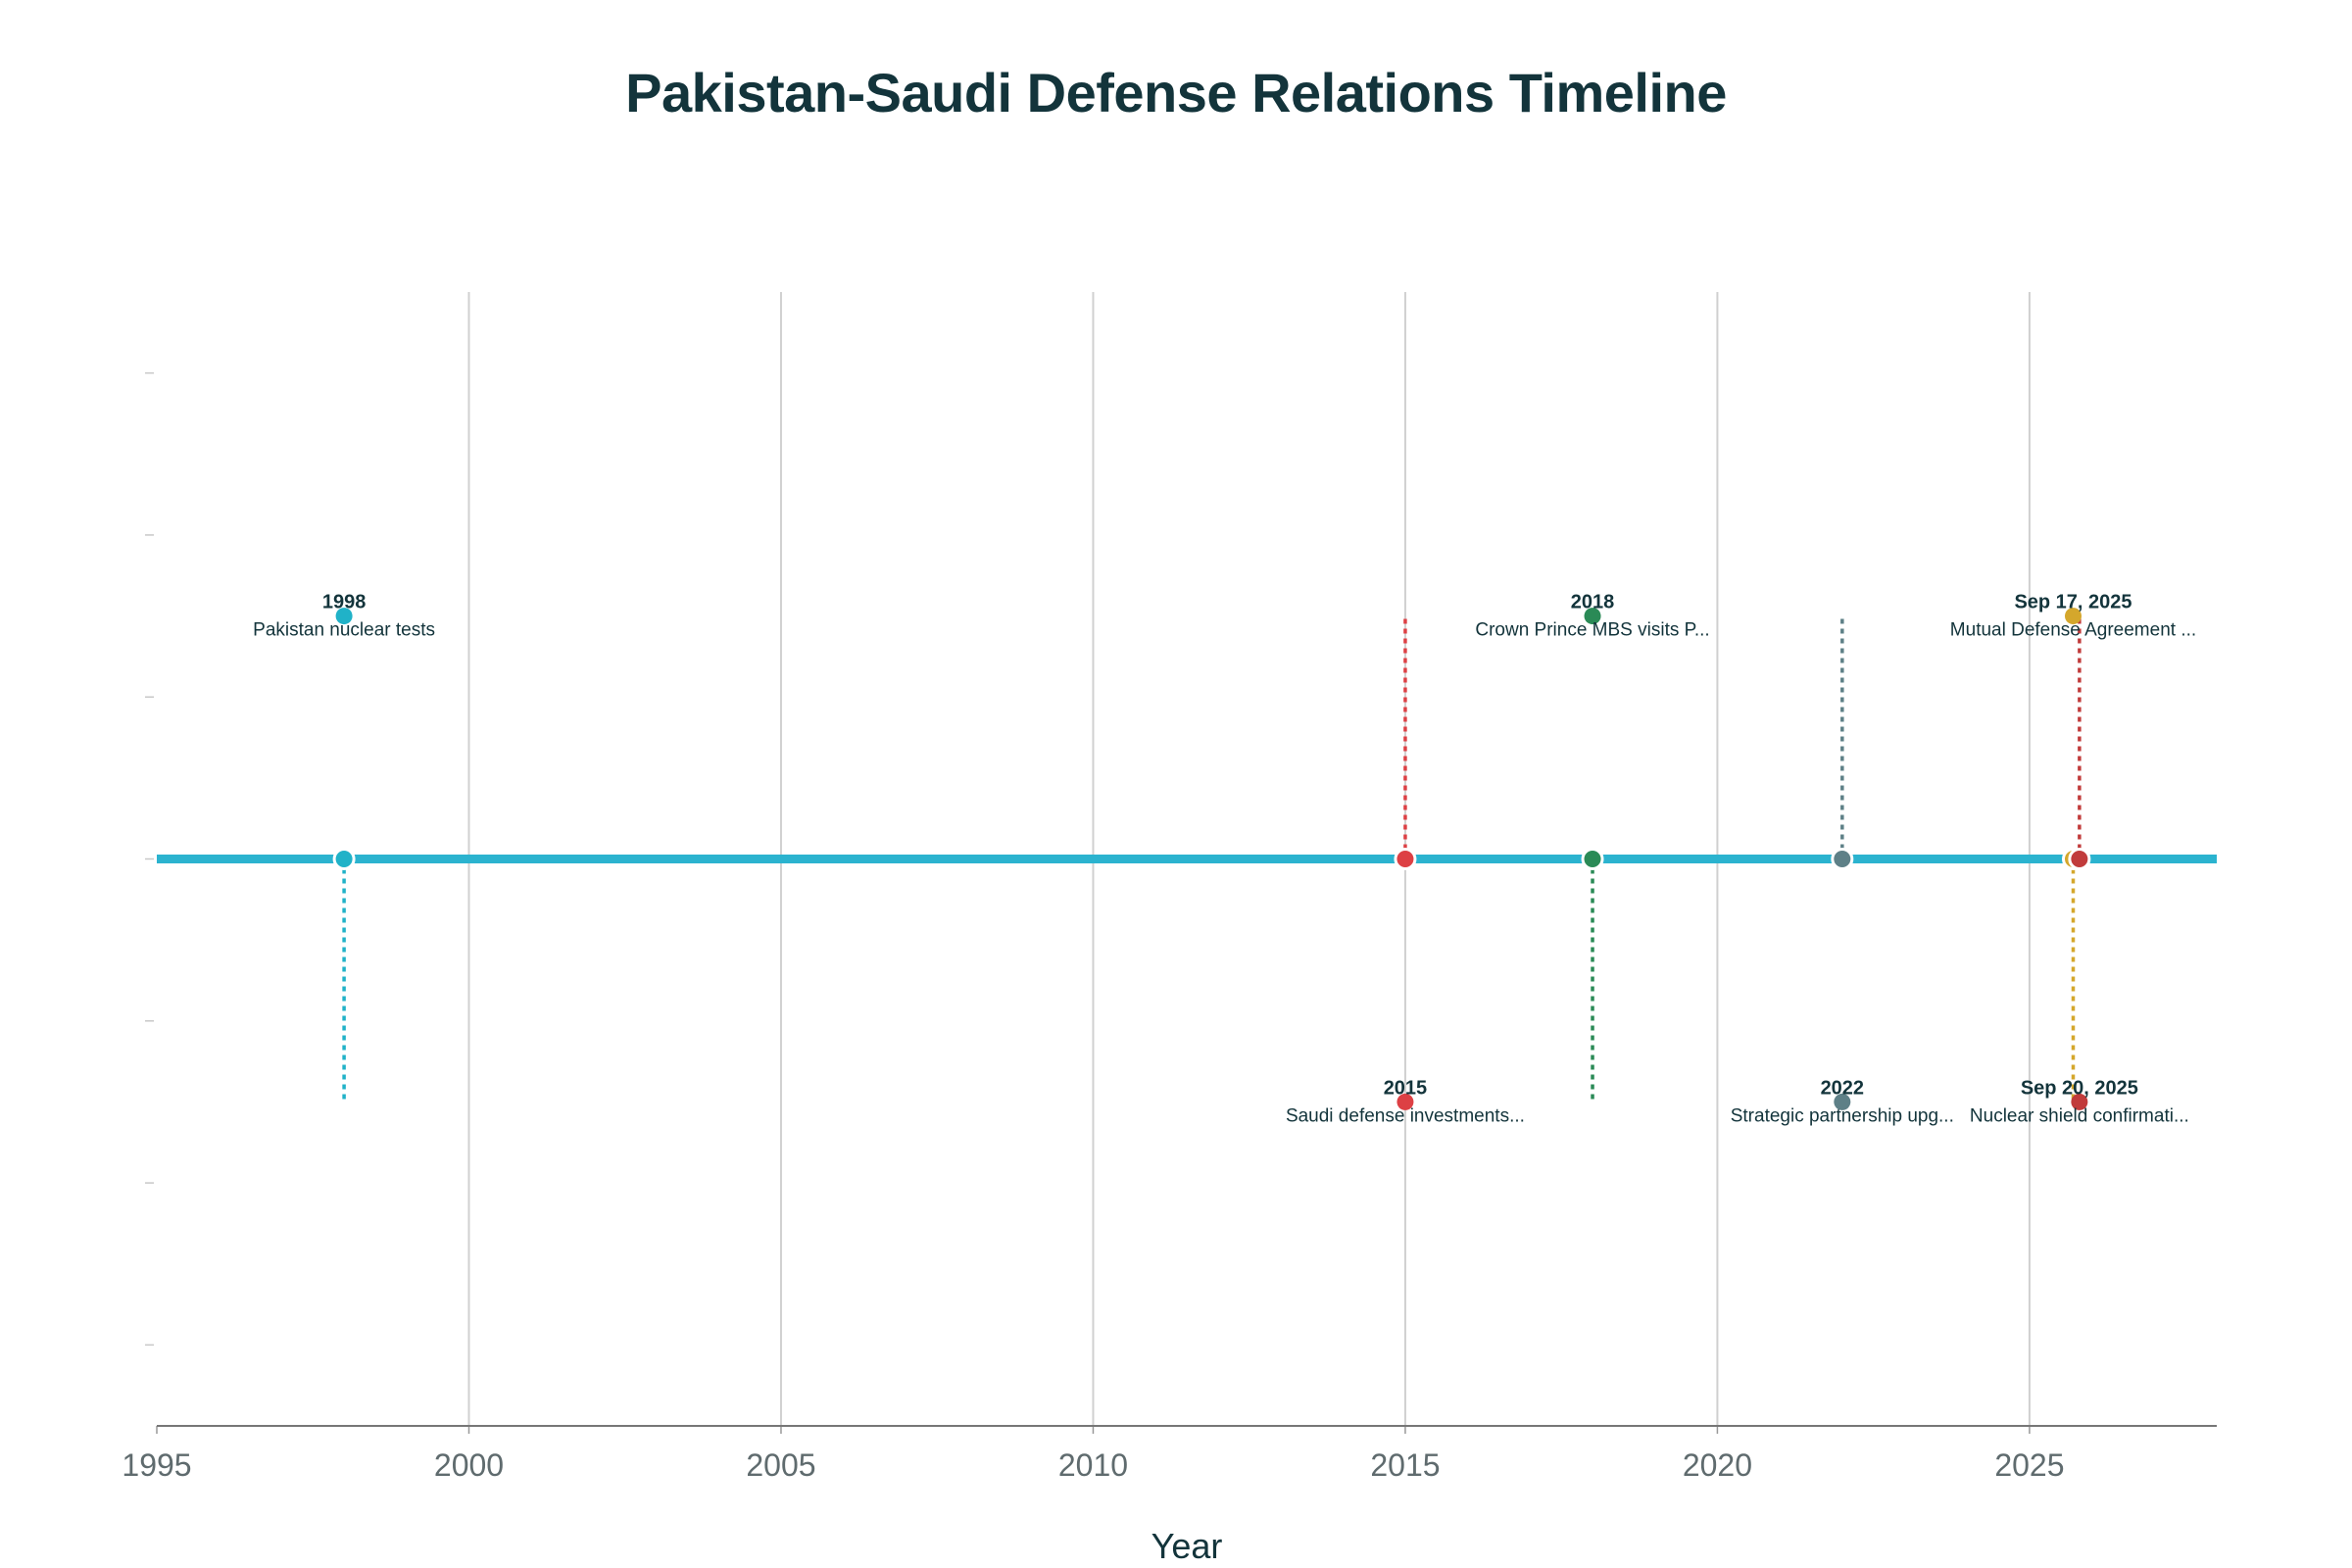 Image resolution: width=2352 pixels, height=1568 pixels. Describe the element at coordinates (344, 602) in the screenshot. I see `event-date-label: 1998` at that location.